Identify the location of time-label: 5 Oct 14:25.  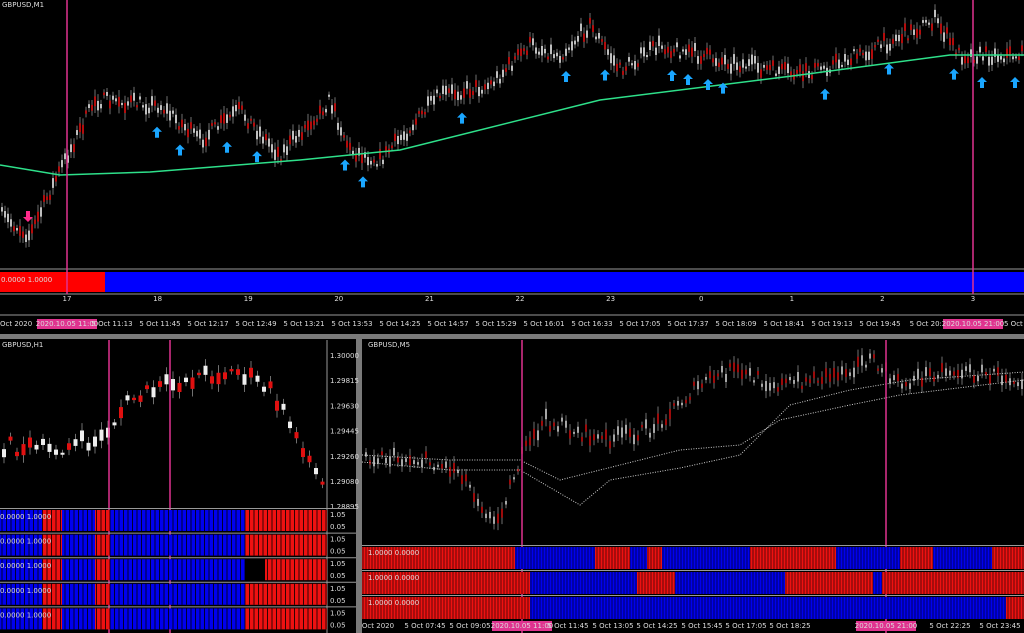
(399, 324).